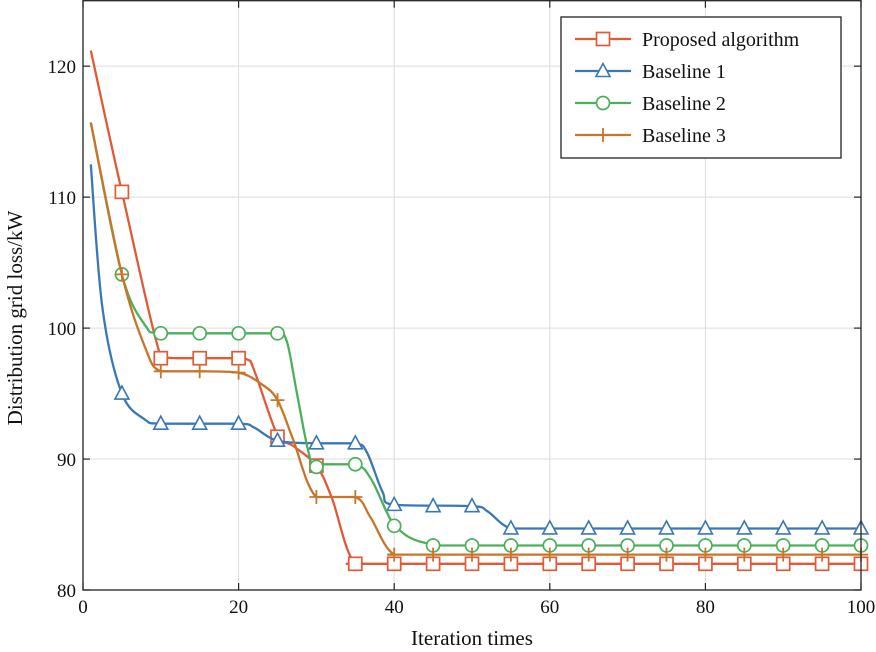  Describe the element at coordinates (83, 607) in the screenshot. I see `x-tick-label: 0` at that location.